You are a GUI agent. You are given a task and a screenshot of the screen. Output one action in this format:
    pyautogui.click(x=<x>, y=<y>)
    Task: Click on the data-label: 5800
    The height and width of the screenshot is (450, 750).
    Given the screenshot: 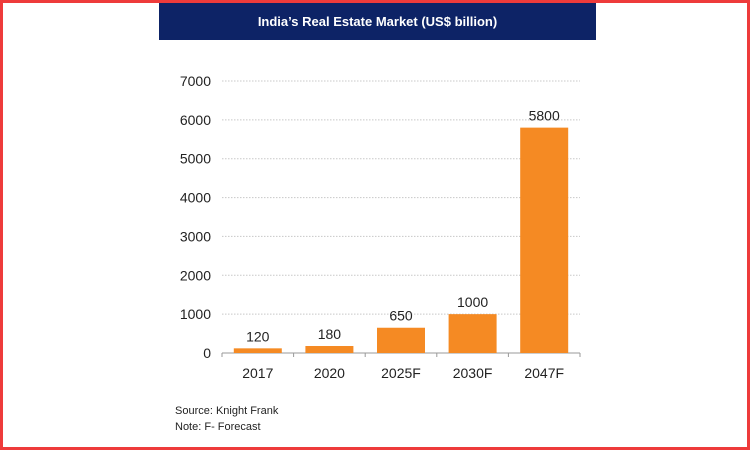 What is the action you would take?
    pyautogui.click(x=544, y=116)
    